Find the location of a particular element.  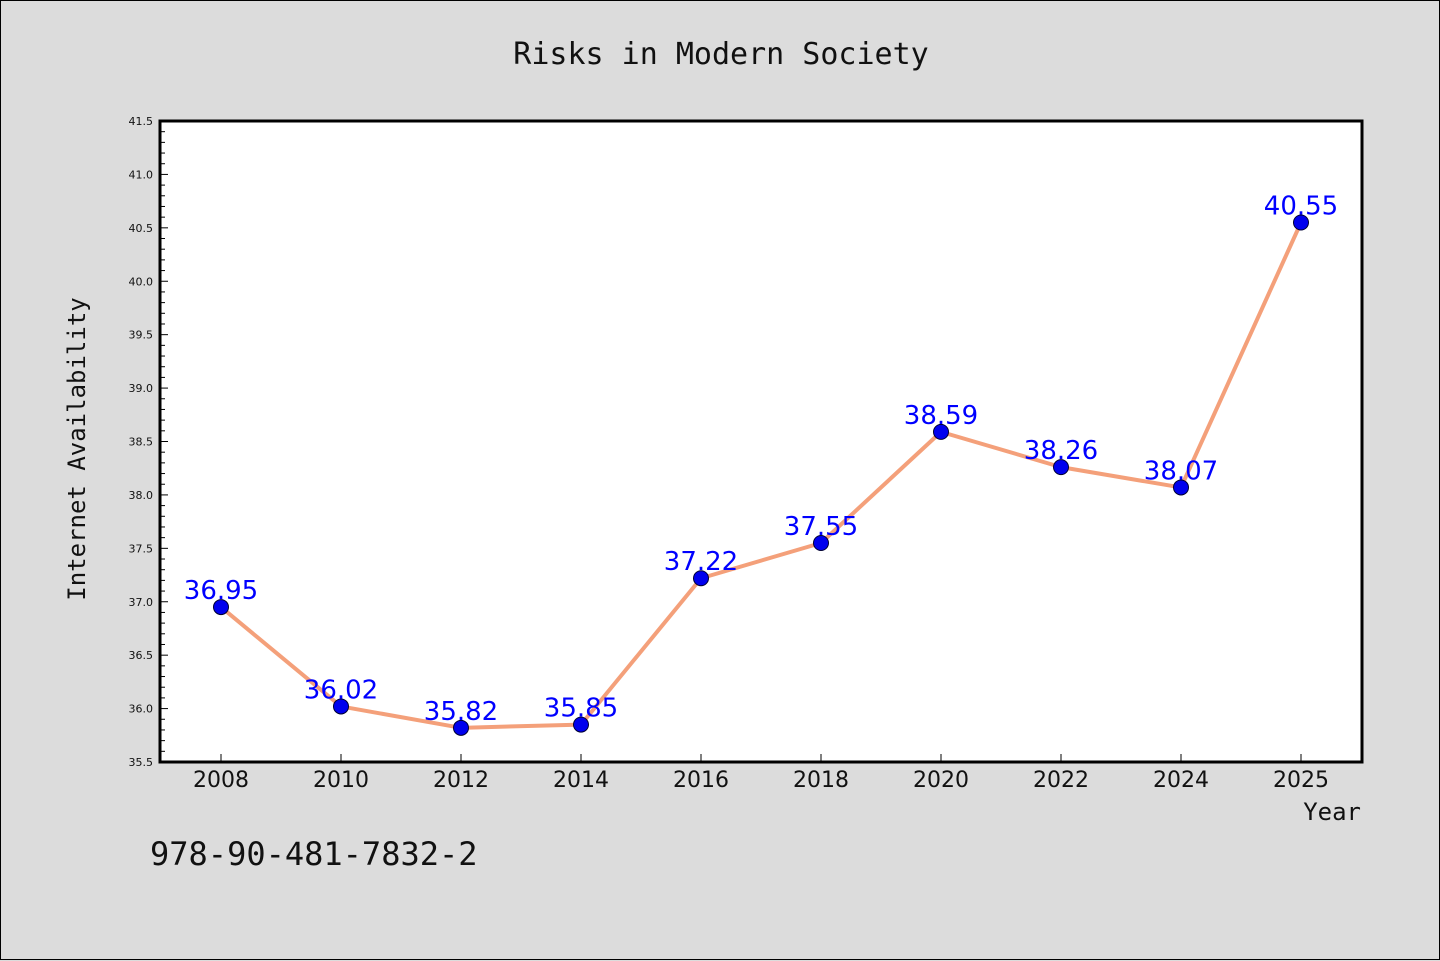

y-tick-label: 37.0 is located at coordinates (141, 602).